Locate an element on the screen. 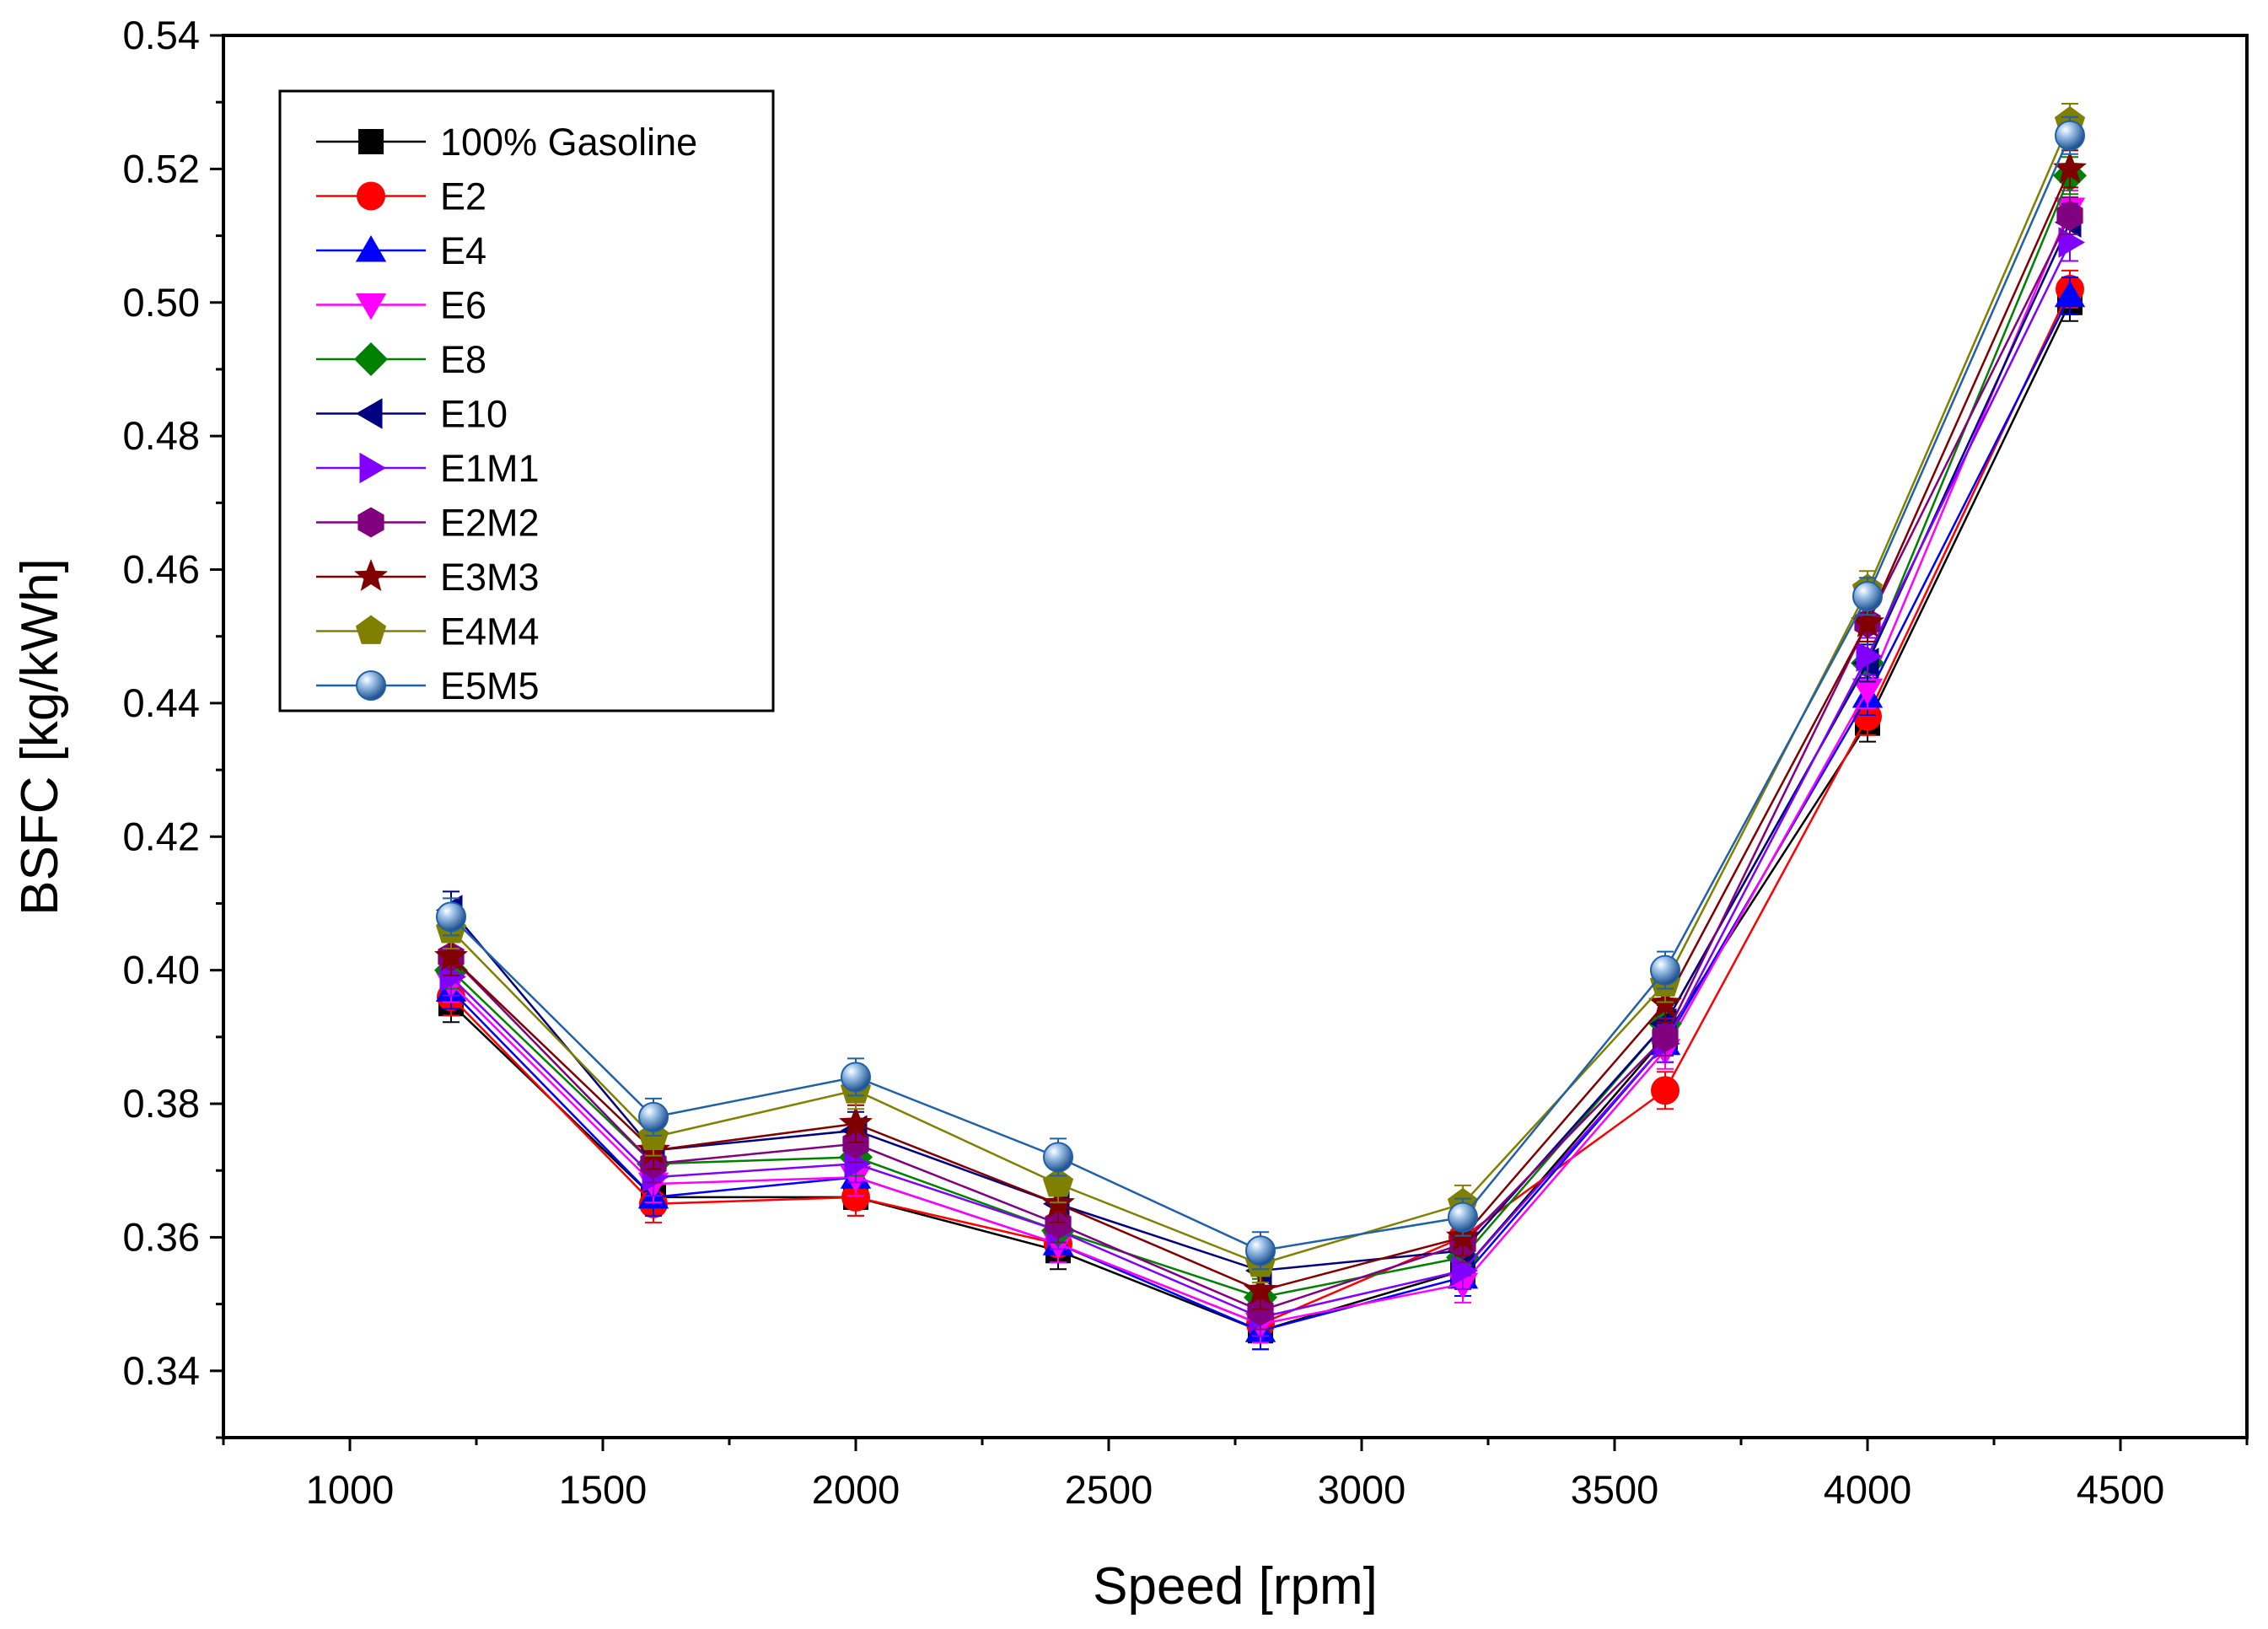  legend-label: E3M3 is located at coordinates (490, 577).